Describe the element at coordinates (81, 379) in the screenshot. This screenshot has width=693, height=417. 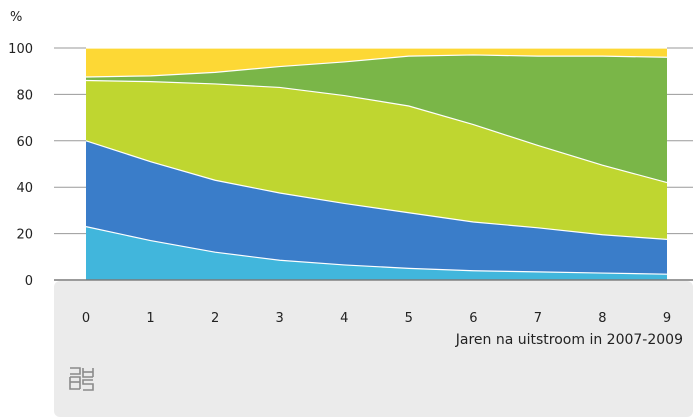
I see `cbs-logo-icon` at that location.